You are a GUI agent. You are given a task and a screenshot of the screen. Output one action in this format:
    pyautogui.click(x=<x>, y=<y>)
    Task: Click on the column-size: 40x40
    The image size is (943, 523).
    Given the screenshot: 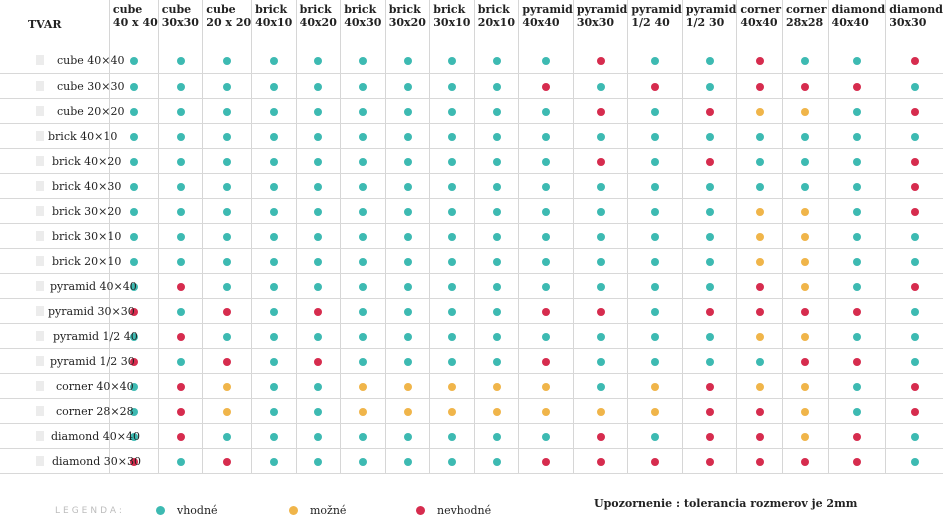 What is the action you would take?
    pyautogui.click(x=541, y=22)
    